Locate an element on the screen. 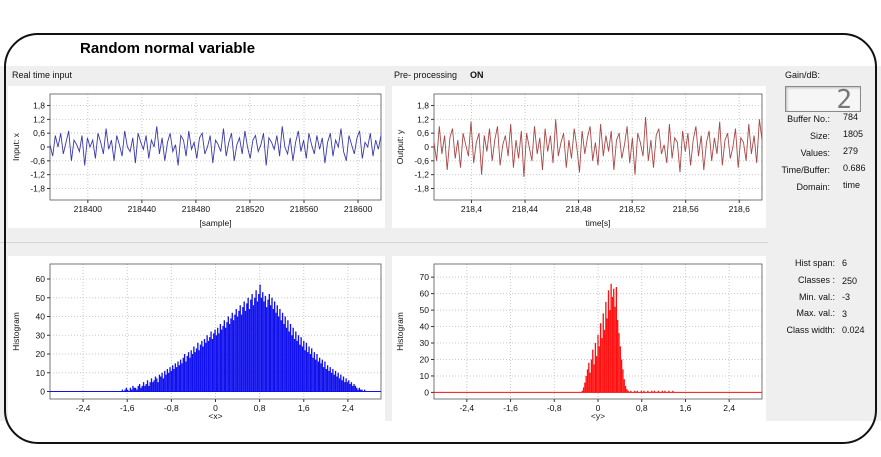  output-xtick-label: 218,52 is located at coordinates (632, 209).